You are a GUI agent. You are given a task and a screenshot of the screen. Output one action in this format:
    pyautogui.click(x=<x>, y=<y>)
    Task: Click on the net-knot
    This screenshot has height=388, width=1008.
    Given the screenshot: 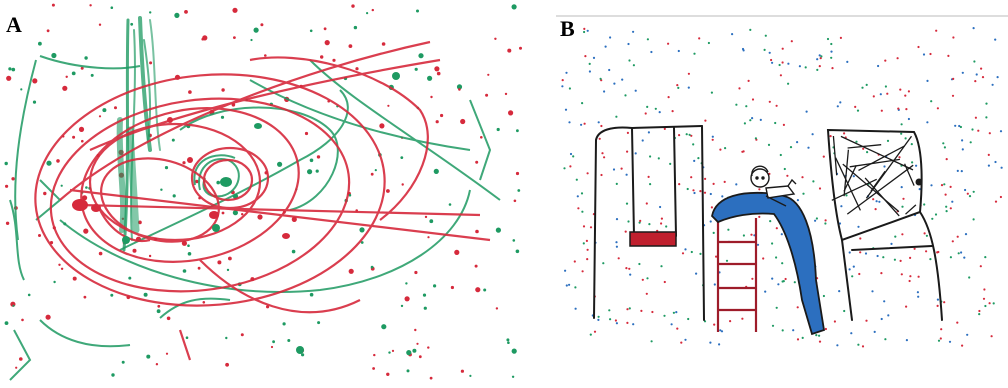 What is the action you would take?
    pyautogui.click(x=919, y=182)
    